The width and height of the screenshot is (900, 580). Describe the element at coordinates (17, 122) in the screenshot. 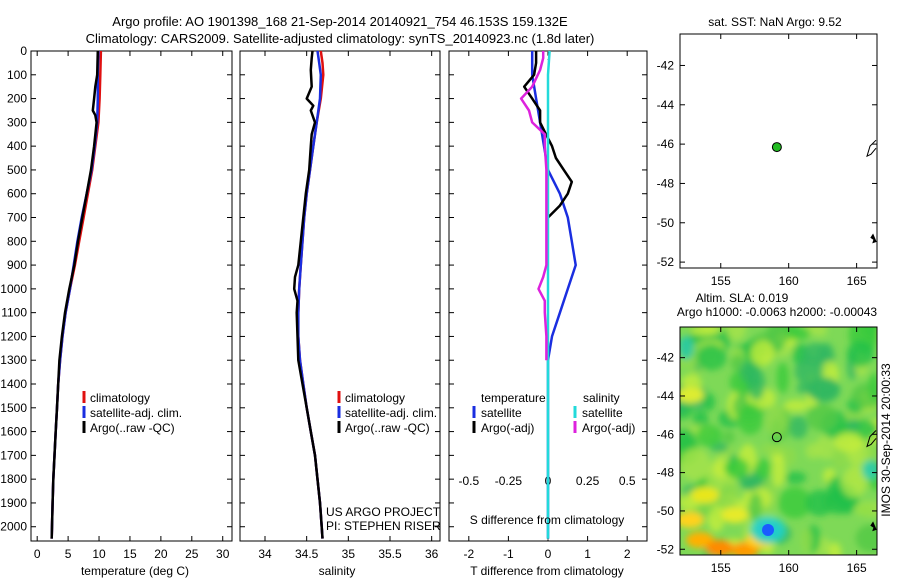

I see `y-tick-label: 300` at that location.